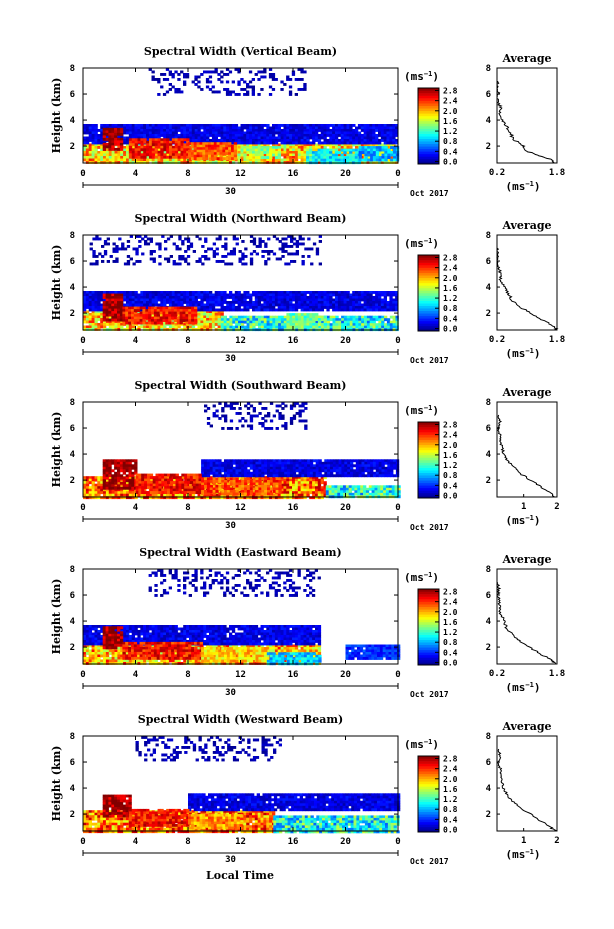 The image size is (614, 929). What do you see at coordinates (230, 359) in the screenshot?
I see `day-label: 30` at bounding box center [230, 359].